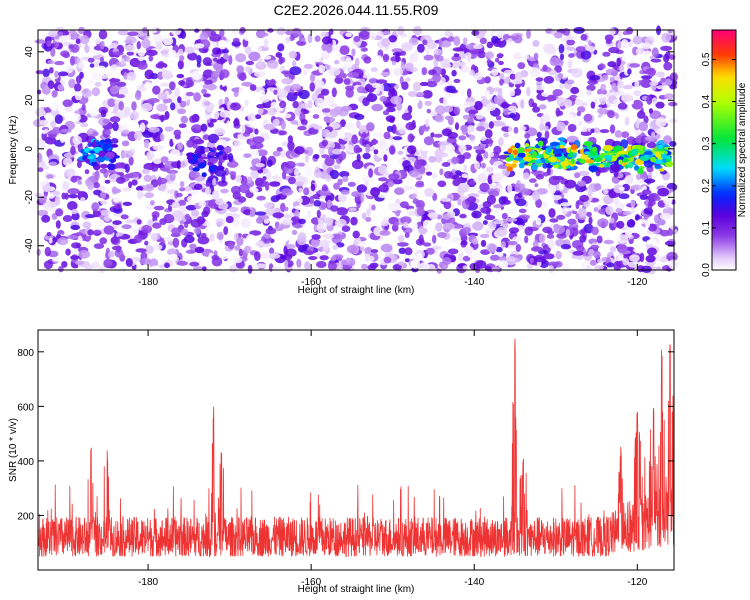  I want to click on colorbar-tick-label: 0.2, so click(706, 185).